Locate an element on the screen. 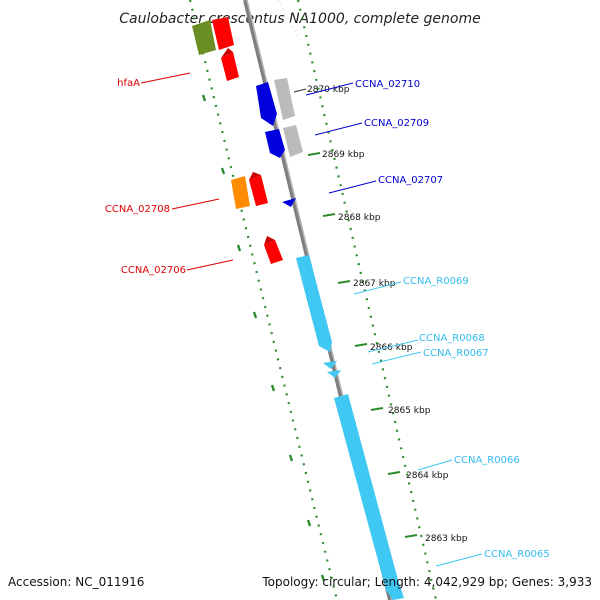  label-CCNA_R0069: CCNA_R0069 is located at coordinates (436, 281).